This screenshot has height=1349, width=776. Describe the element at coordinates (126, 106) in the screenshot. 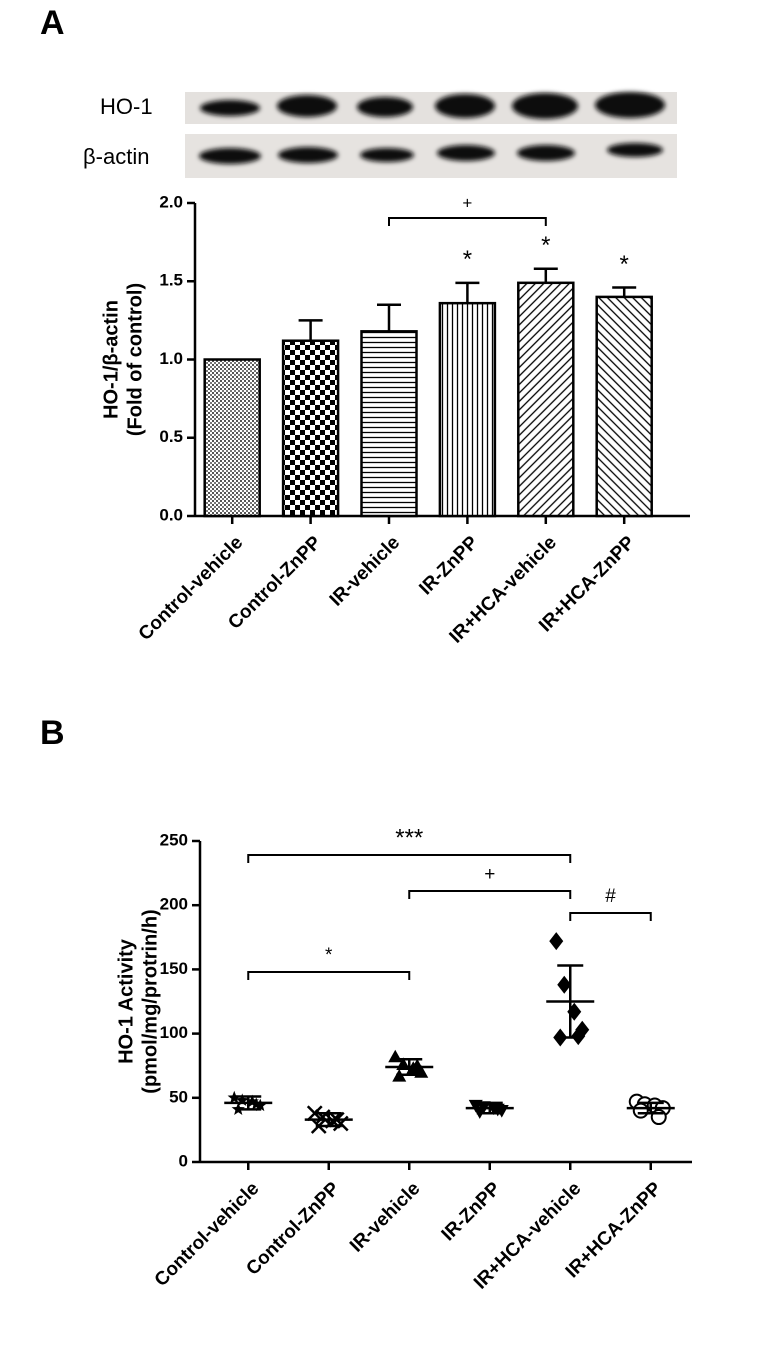

I see `blot-label: HO-1` at that location.